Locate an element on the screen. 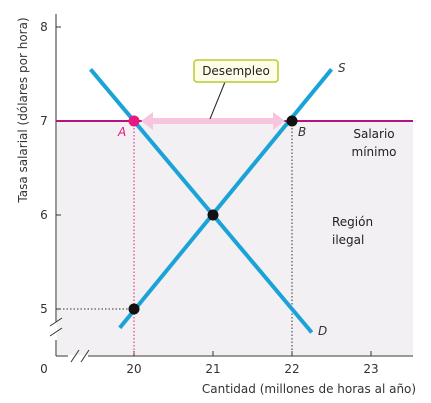  unemployment-label: Desempleo is located at coordinates (236, 71).